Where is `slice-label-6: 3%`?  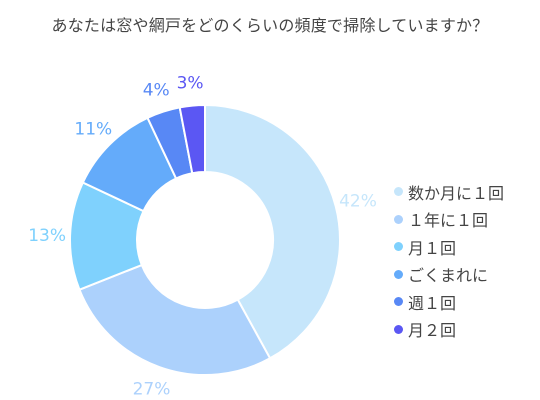 slice-label-6: 3% is located at coordinates (190, 84).